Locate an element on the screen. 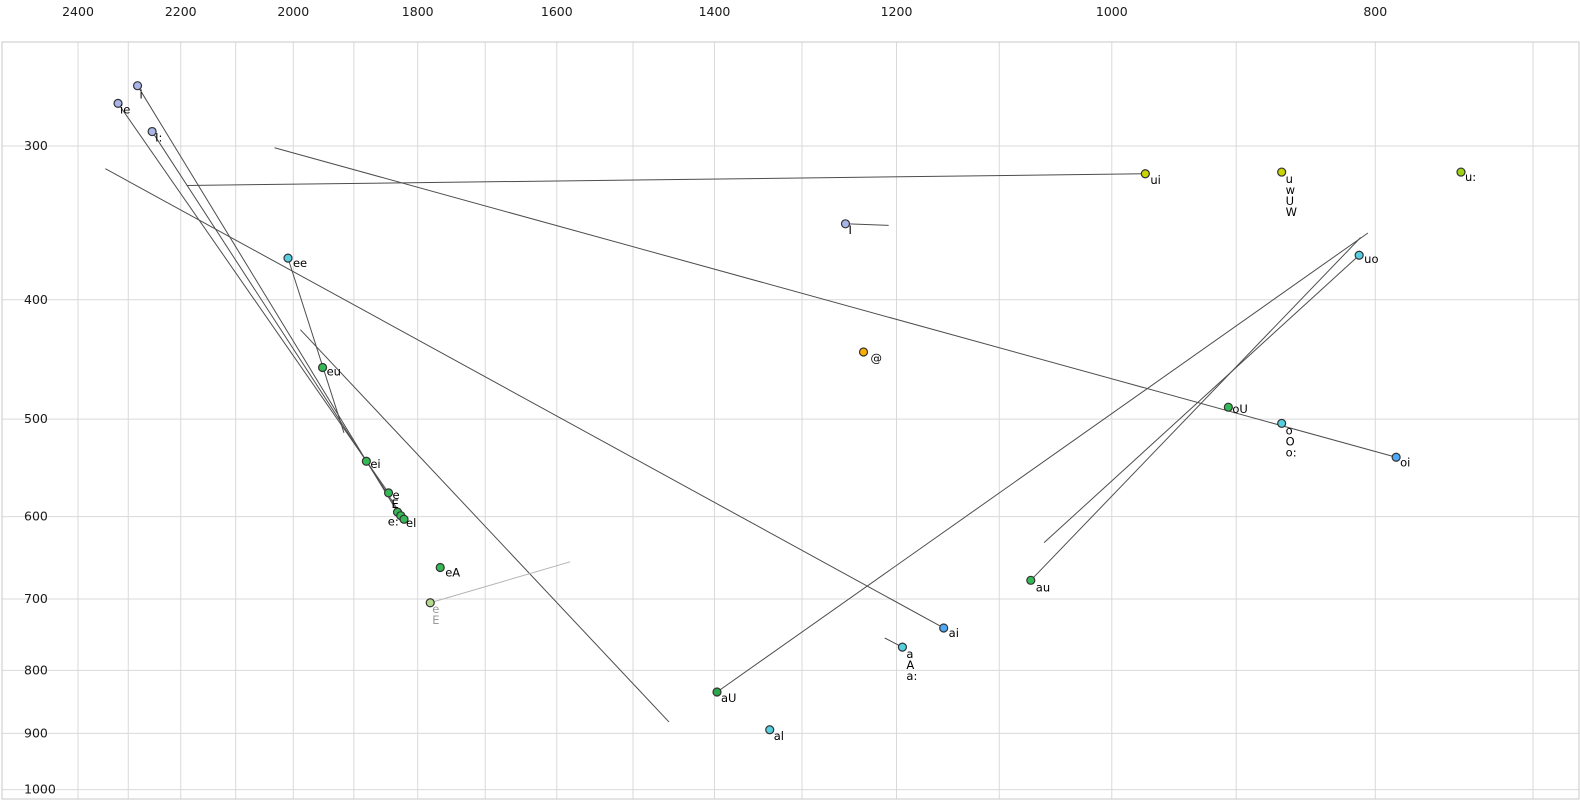 This screenshot has width=1580, height=800. point-label-uo: uo is located at coordinates (1371, 259).